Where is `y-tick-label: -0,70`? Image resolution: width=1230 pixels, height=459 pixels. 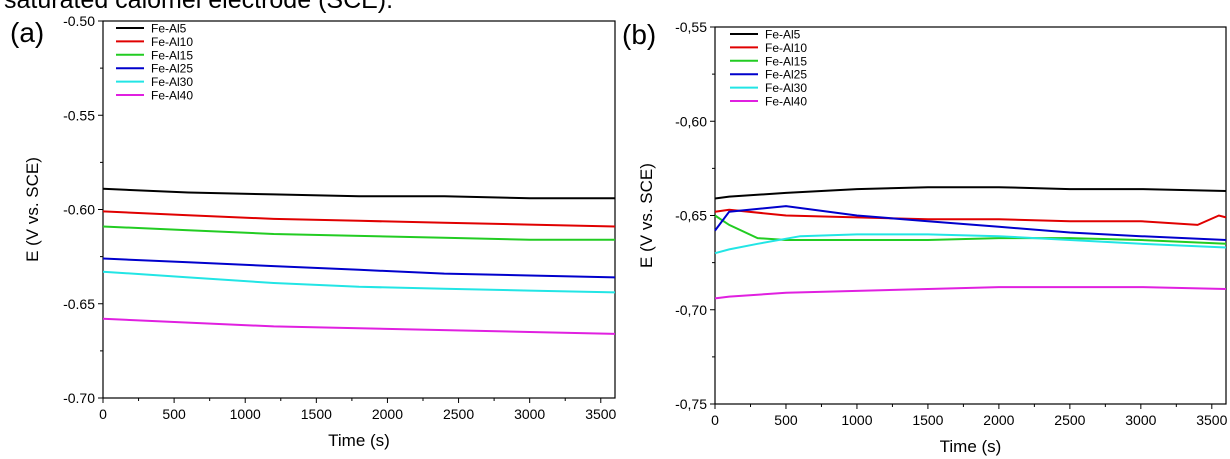
y-tick-label: -0,70 is located at coordinates (691, 310).